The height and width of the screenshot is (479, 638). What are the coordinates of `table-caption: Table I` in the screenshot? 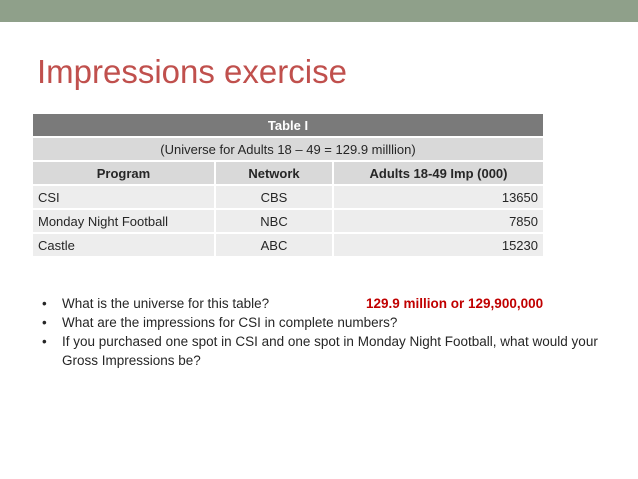 It's located at (288, 125).